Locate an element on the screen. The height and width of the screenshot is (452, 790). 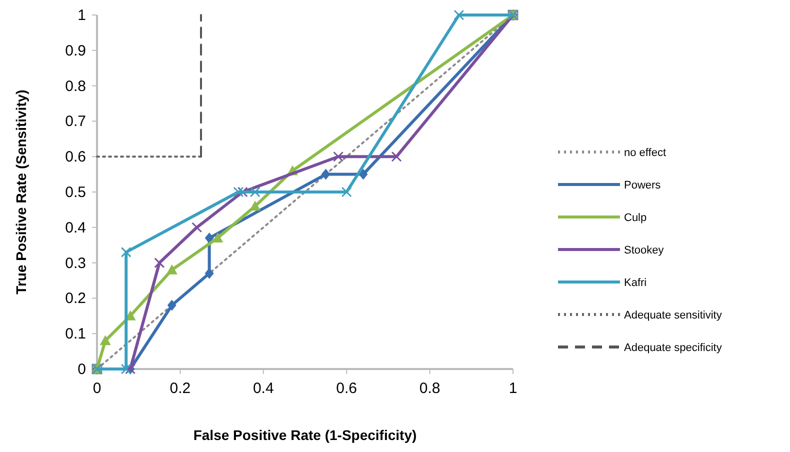
y-tick-label: 0.8 is located at coordinates (75, 86).